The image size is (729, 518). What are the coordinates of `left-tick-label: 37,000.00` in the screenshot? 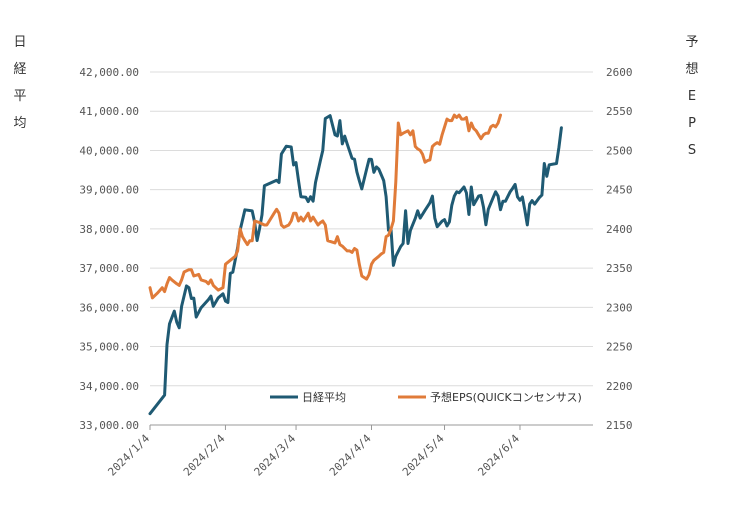 It's located at (109, 268).